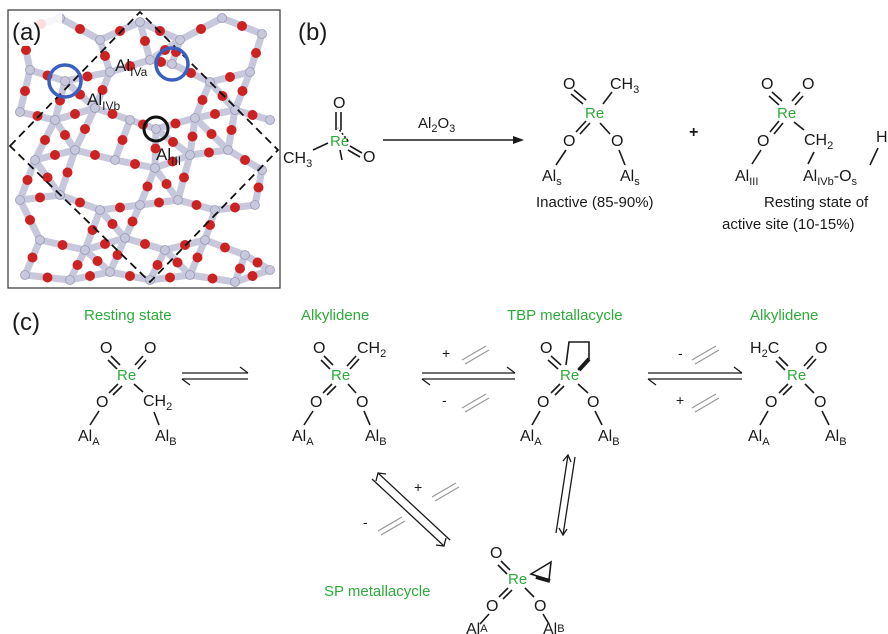 This screenshot has width=888, height=634. What do you see at coordinates (145, 150) in the screenshot?
I see `alumina-surface-lattice` at bounding box center [145, 150].